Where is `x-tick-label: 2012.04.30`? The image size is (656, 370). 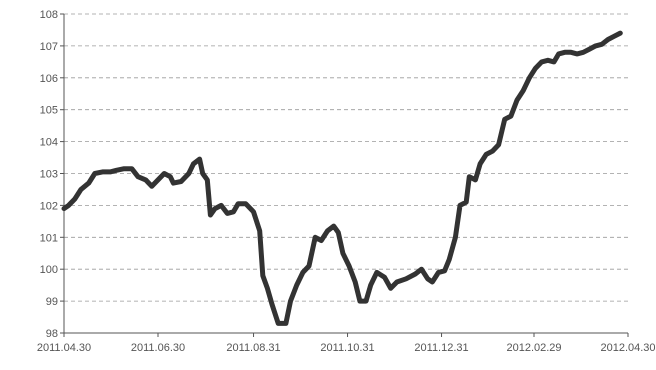 x-tick-label: 2012.04.30 is located at coordinates (627, 348).